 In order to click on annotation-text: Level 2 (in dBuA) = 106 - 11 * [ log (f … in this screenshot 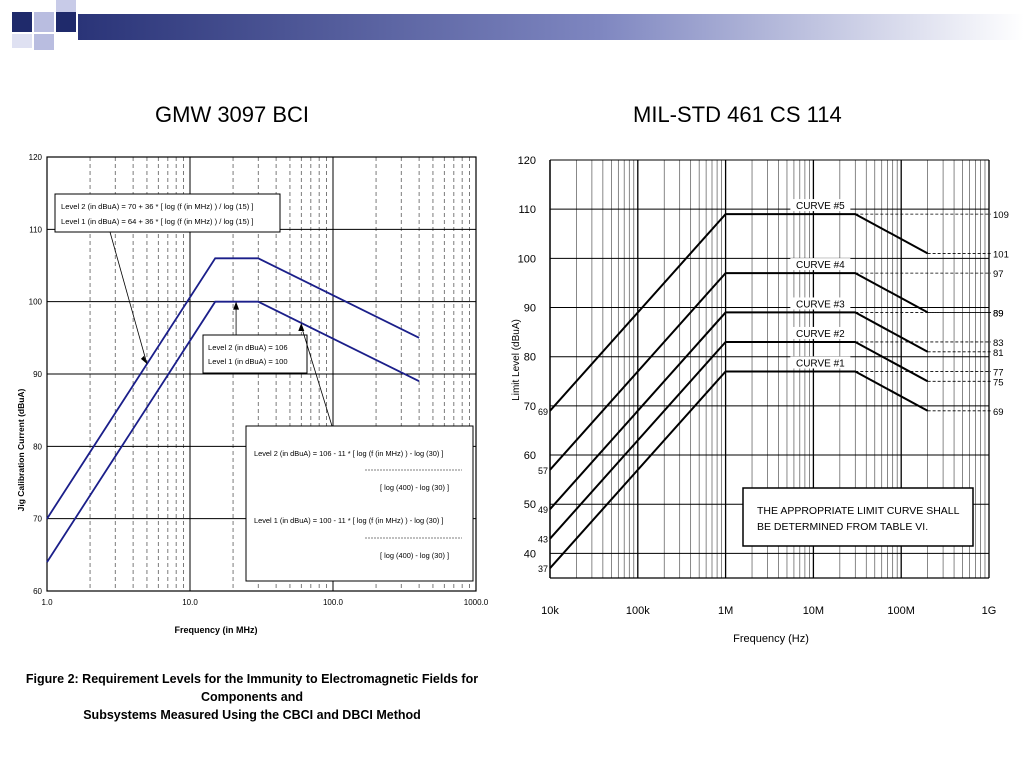, I will do `click(348, 453)`.